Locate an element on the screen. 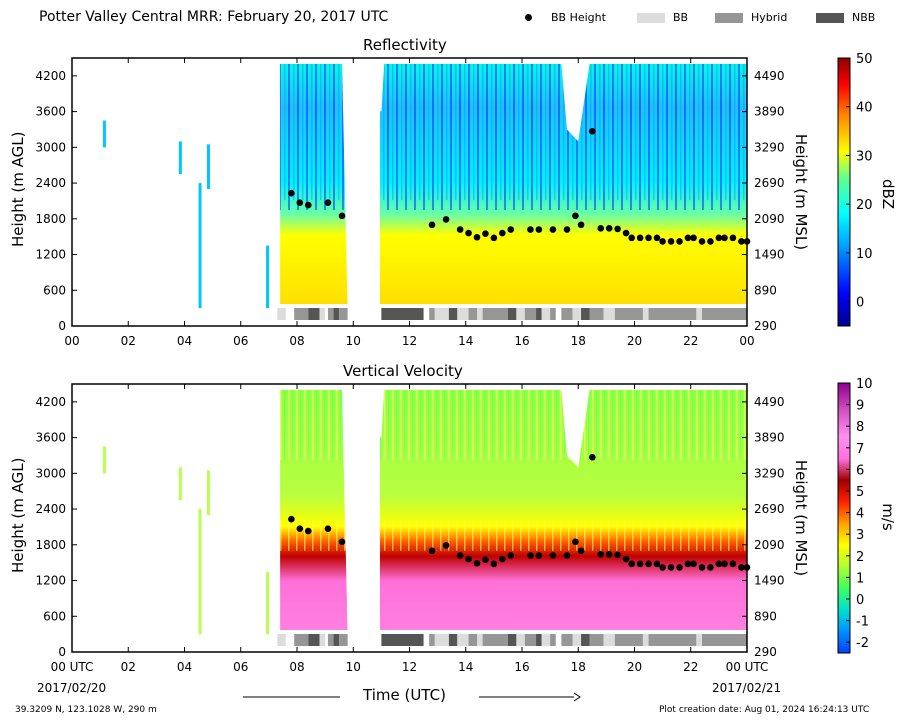  y-right-tick-label: 890 is located at coordinates (765, 616).